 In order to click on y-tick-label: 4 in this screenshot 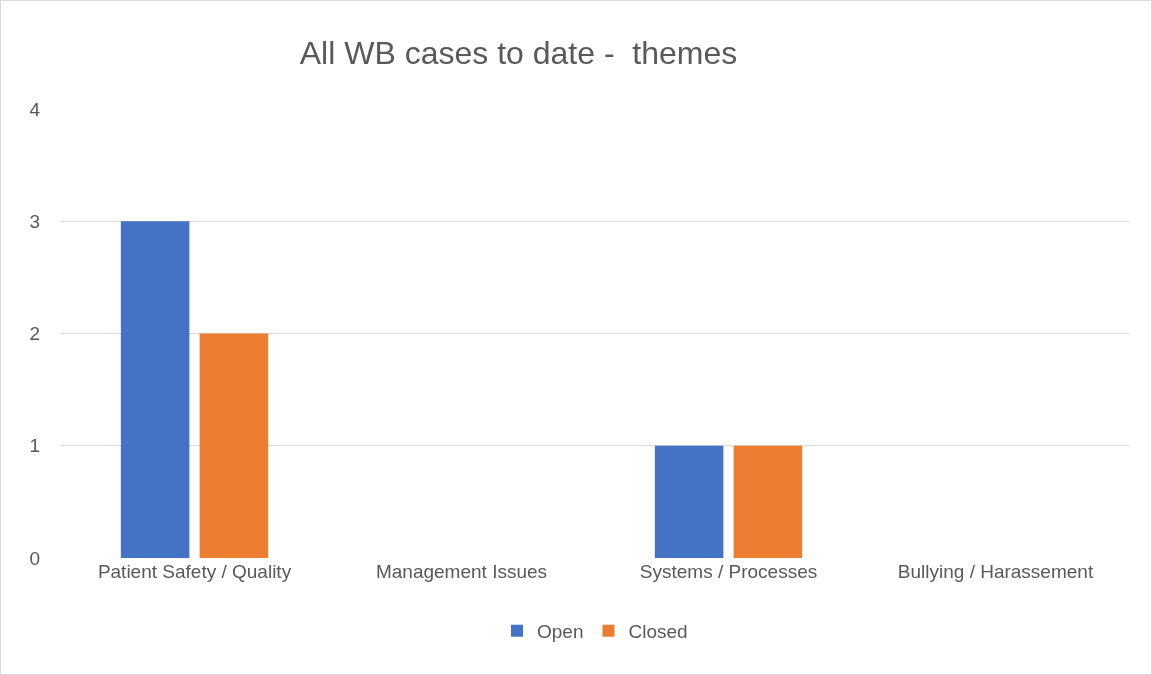, I will do `click(35, 109)`.